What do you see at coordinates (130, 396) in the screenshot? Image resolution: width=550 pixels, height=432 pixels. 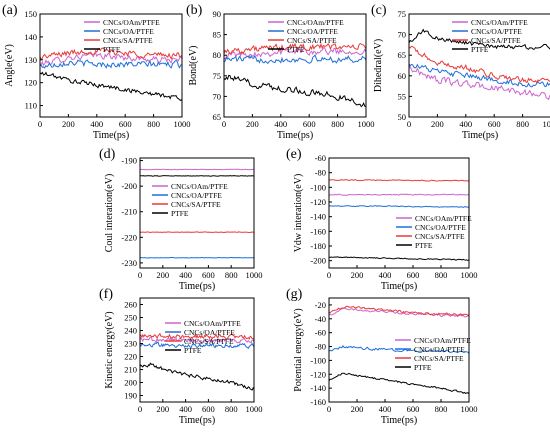 I see `y-tick-label: 190` at bounding box center [130, 396].